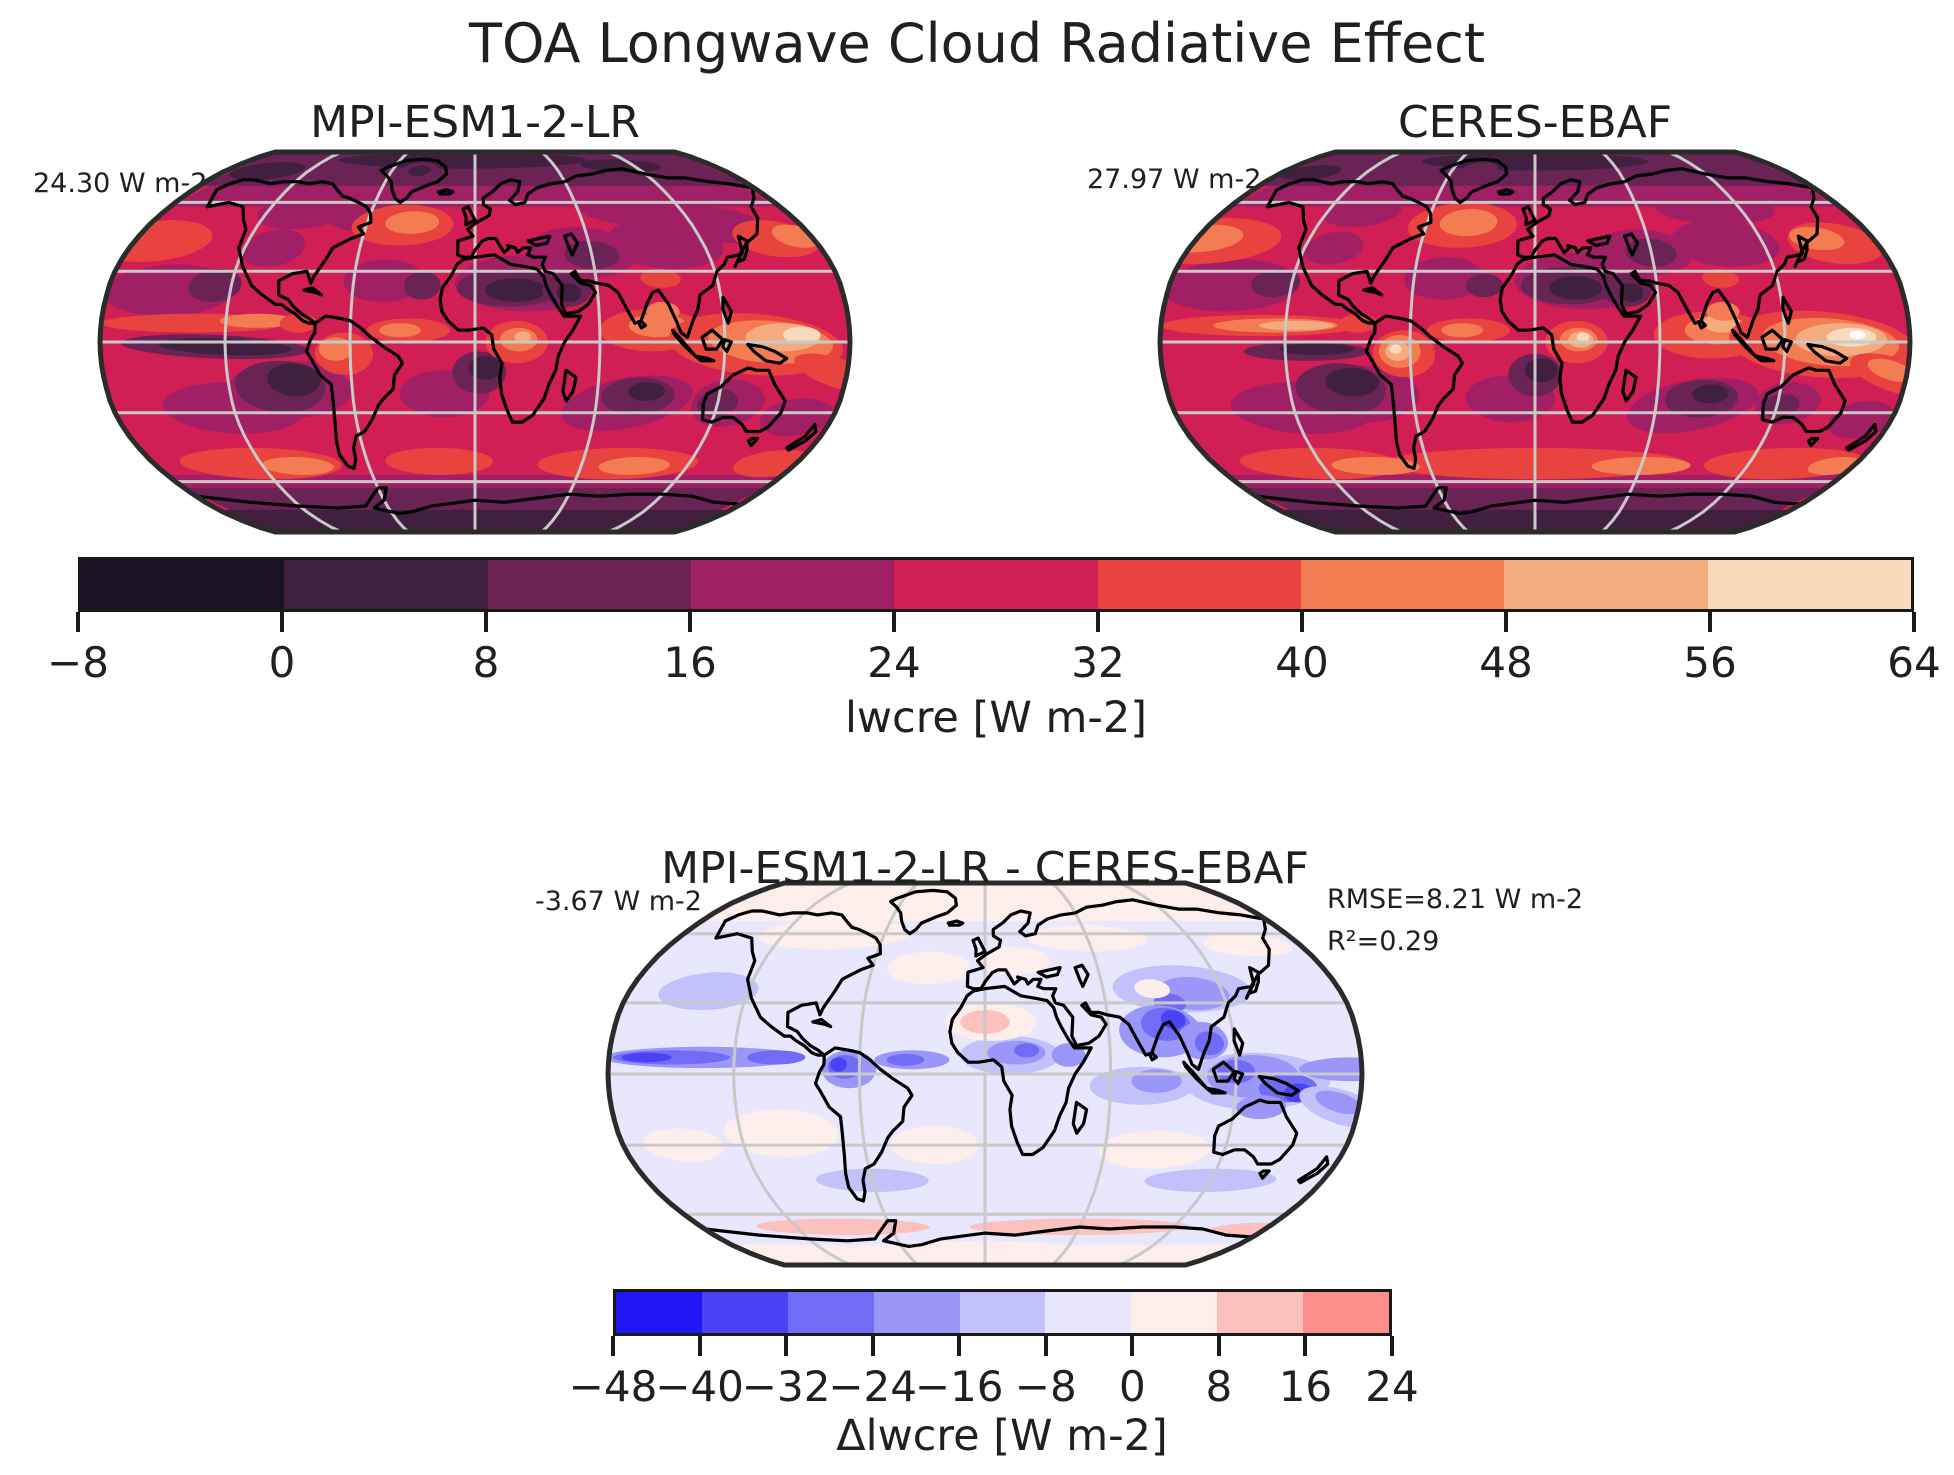  Describe the element at coordinates (1302, 662) in the screenshot. I see `colorbar-tick-label: 40` at that location.